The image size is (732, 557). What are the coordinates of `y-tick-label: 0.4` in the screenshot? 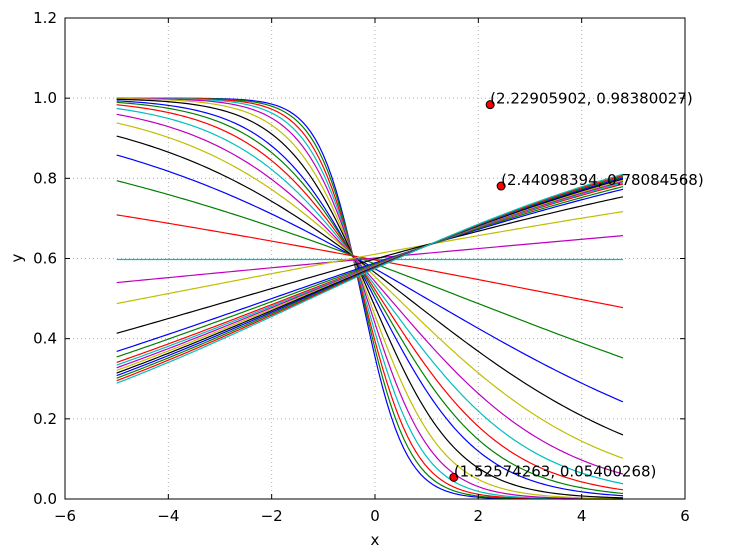 It's located at (45, 339).